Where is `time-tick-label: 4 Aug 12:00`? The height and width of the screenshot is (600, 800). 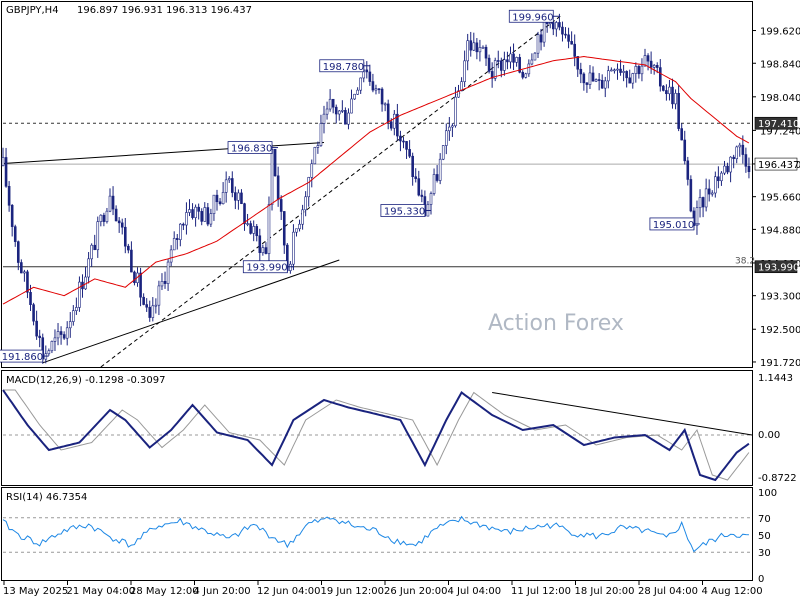 time-tick-label: 4 Aug 12:00 is located at coordinates (732, 591).